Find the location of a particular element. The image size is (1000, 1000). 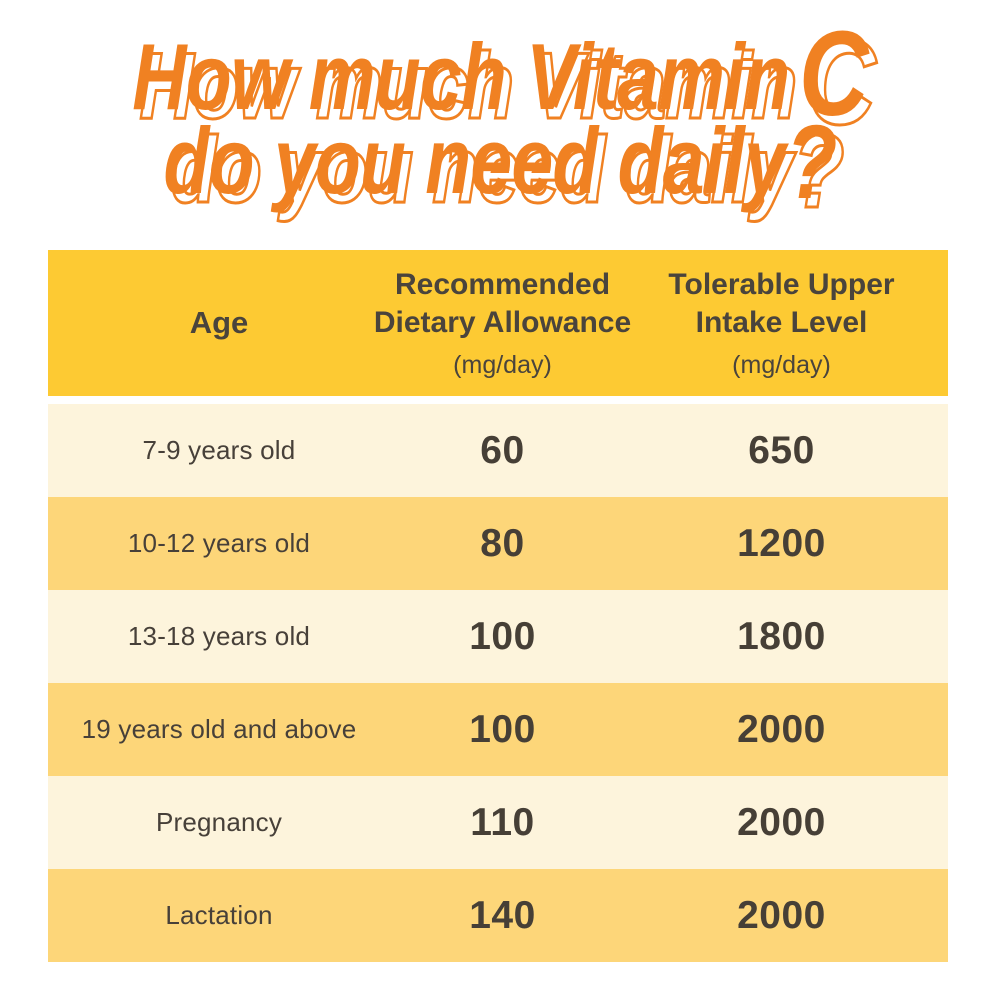

age-cell: 7-9 years old is located at coordinates (219, 450).